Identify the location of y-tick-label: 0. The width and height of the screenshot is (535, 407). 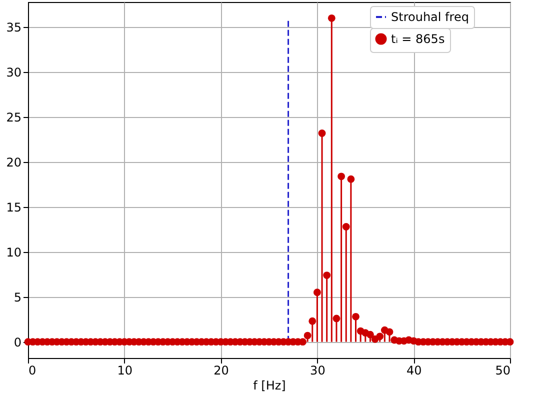
(18, 342).